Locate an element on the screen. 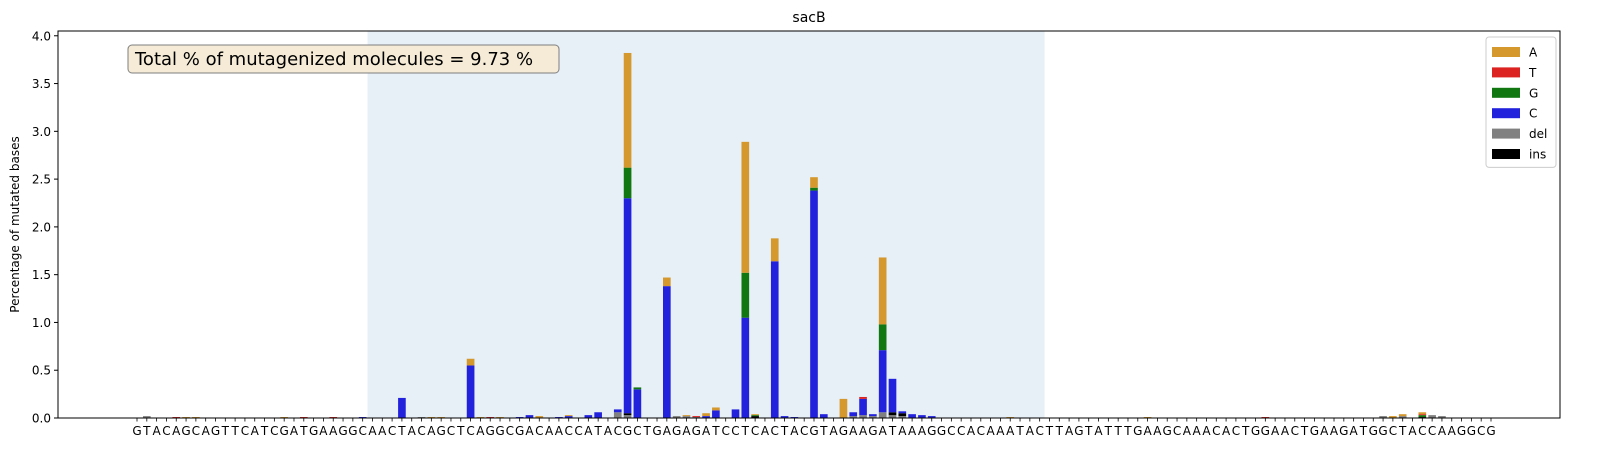  x-tick-label-45: C is located at coordinates (578, 431).